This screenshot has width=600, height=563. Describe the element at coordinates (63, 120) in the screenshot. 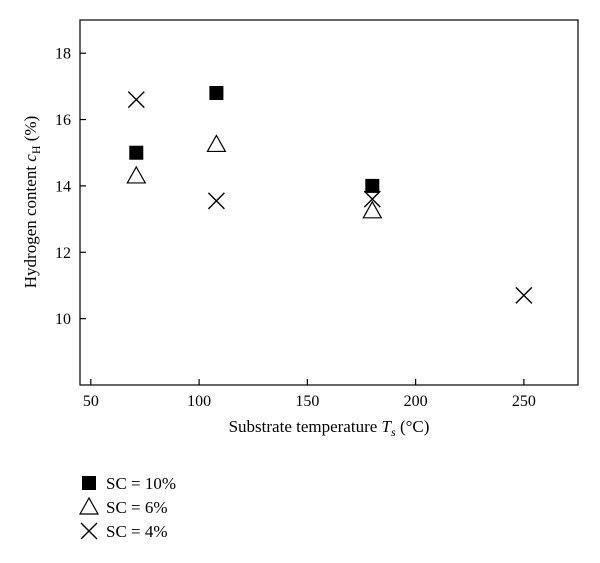

I see `y-tick-label: 16` at that location.